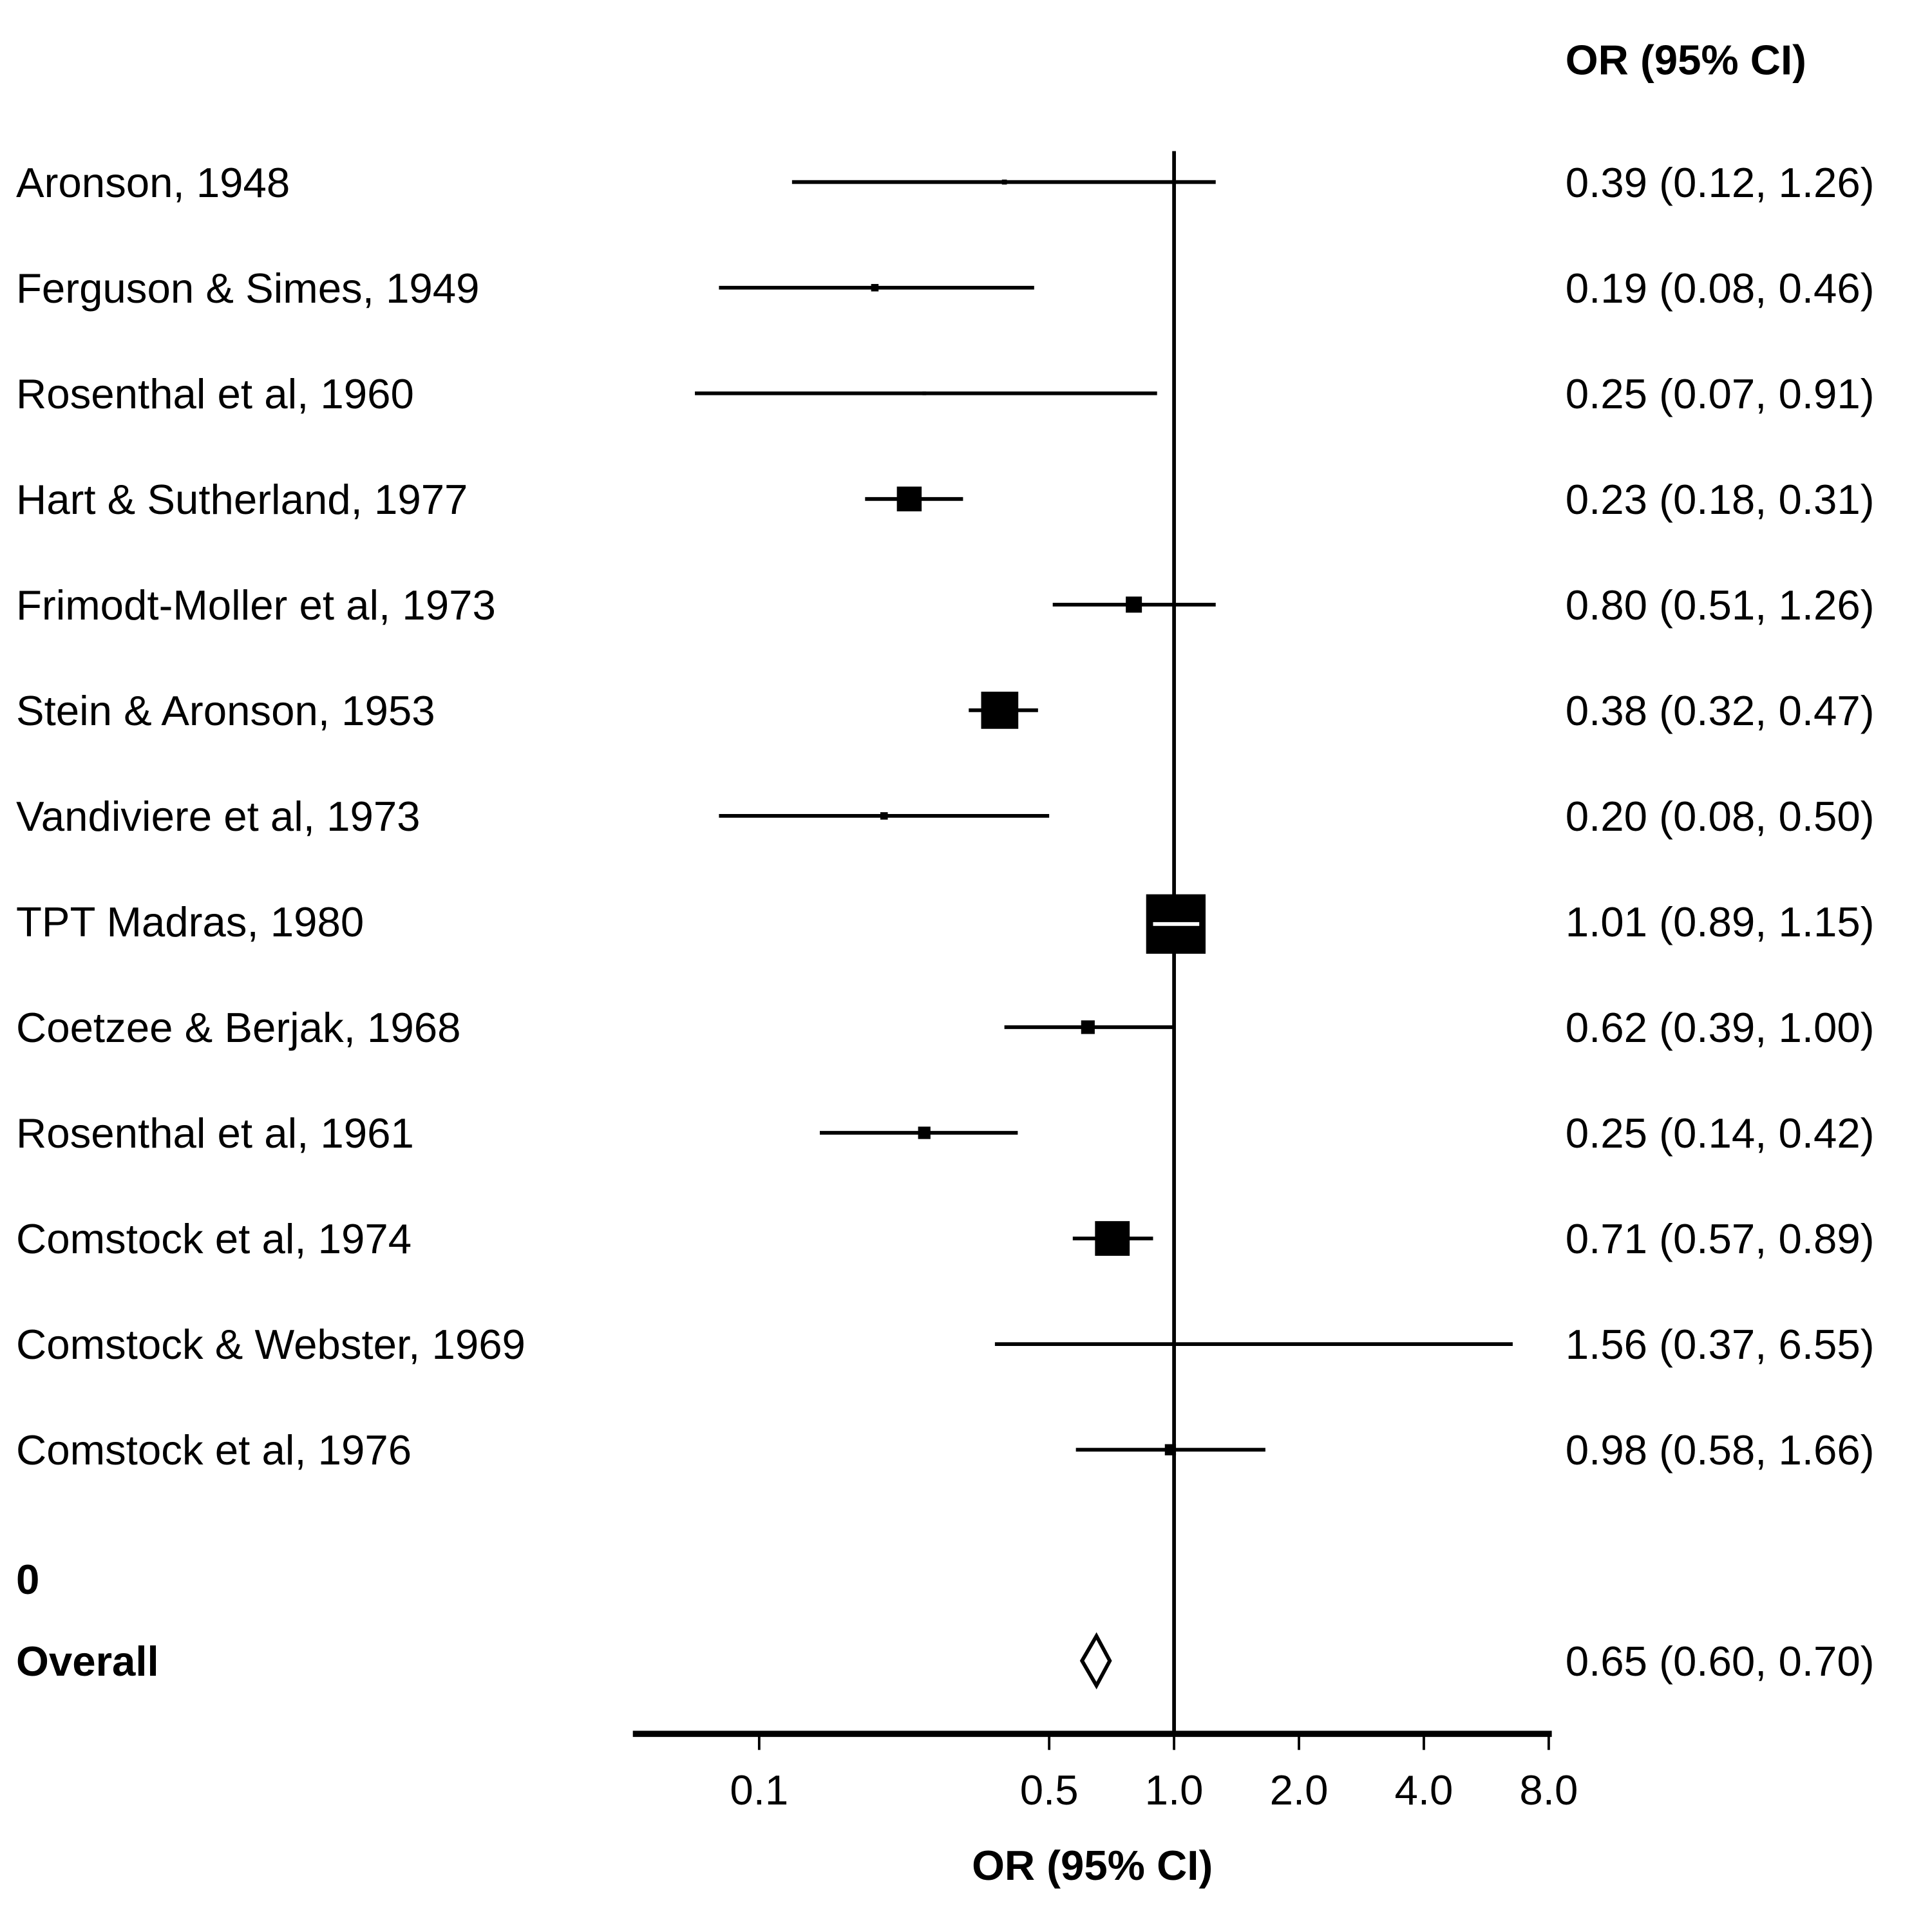  Describe the element at coordinates (945, 711) in the screenshot. I see `study-row: Stein & Aronson, 1953 0.38 (0.32, 0.47)` at that location.